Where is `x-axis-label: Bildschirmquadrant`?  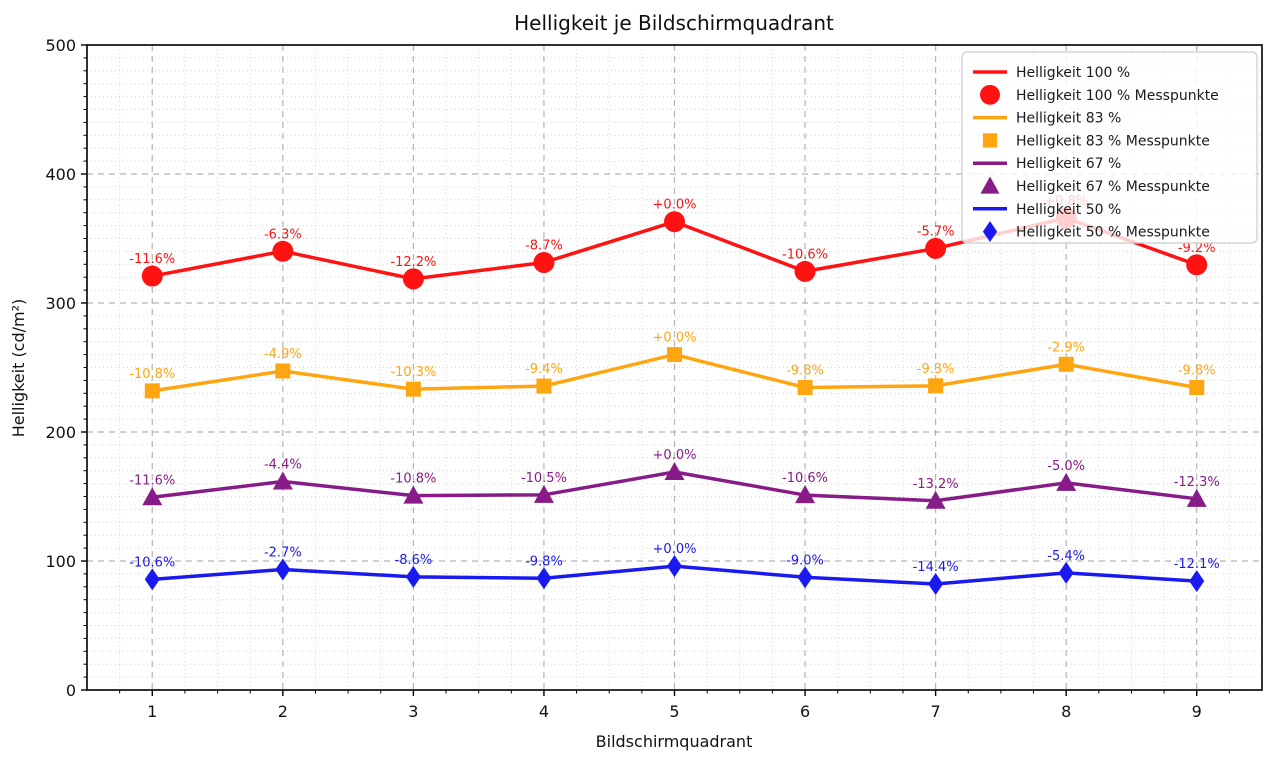 x-axis-label: Bildschirmquadrant is located at coordinates (674, 741).